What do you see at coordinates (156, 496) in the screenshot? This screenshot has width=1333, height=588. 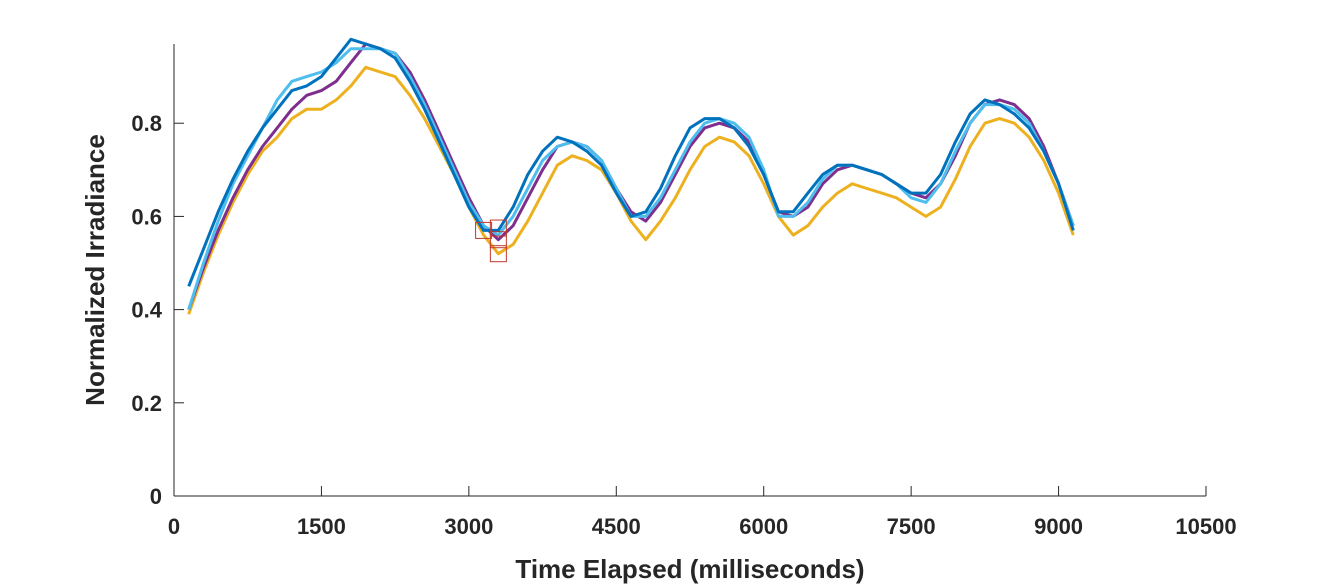 I see `y-tick-label: 0` at bounding box center [156, 496].